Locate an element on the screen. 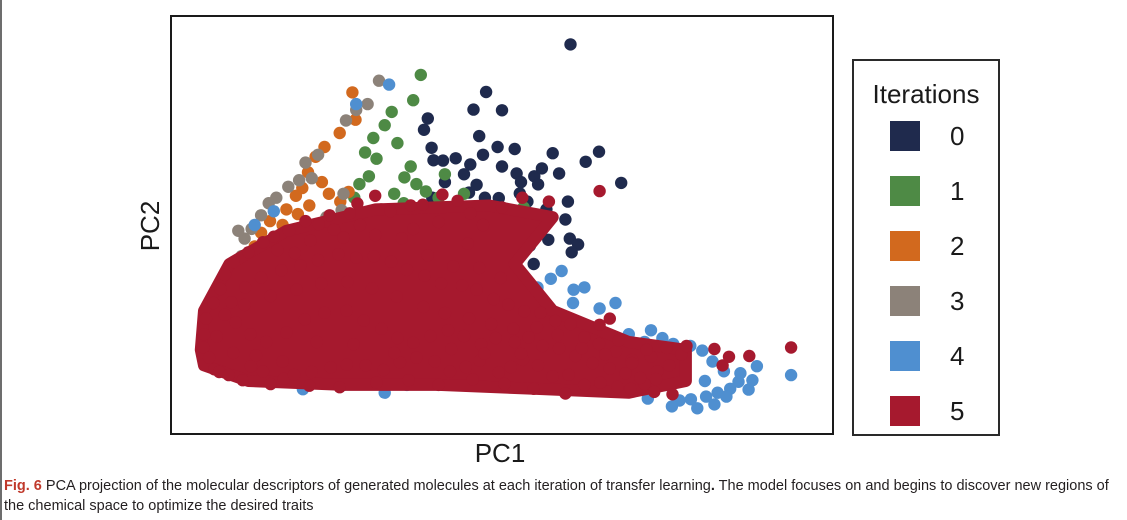  legend-label-1: 1 is located at coordinates (957, 191).